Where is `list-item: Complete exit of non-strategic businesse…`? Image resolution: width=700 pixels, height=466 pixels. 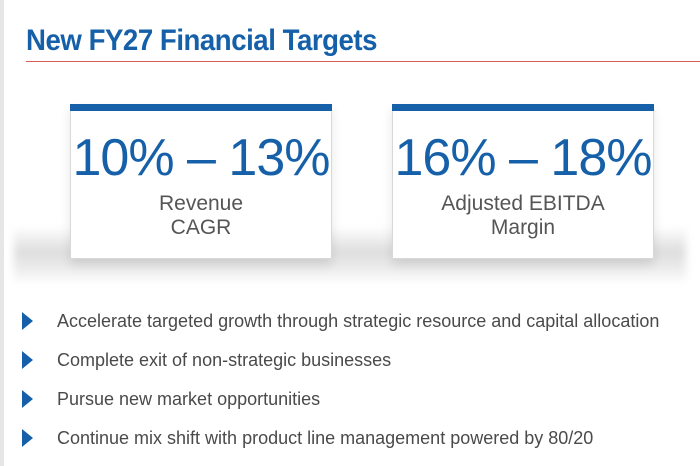 list-item: Complete exit of non-strategic businesse… is located at coordinates (340, 366).